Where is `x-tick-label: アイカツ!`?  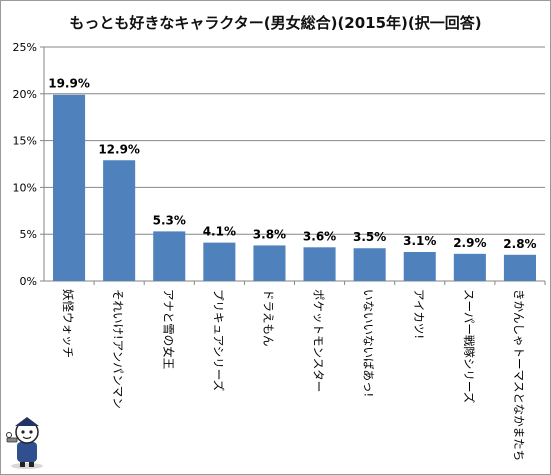
x-tick-label: アイカツ! is located at coordinates (419, 314).